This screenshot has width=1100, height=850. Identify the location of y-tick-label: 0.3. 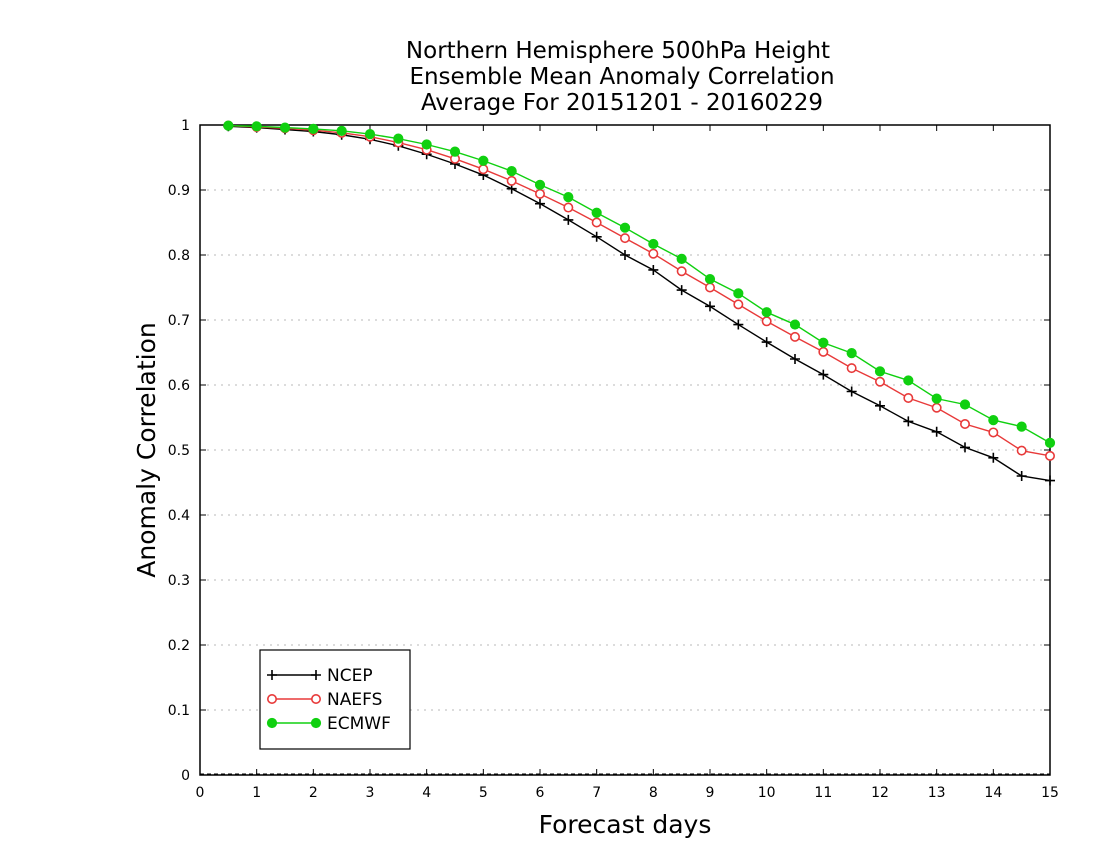
(179, 581).